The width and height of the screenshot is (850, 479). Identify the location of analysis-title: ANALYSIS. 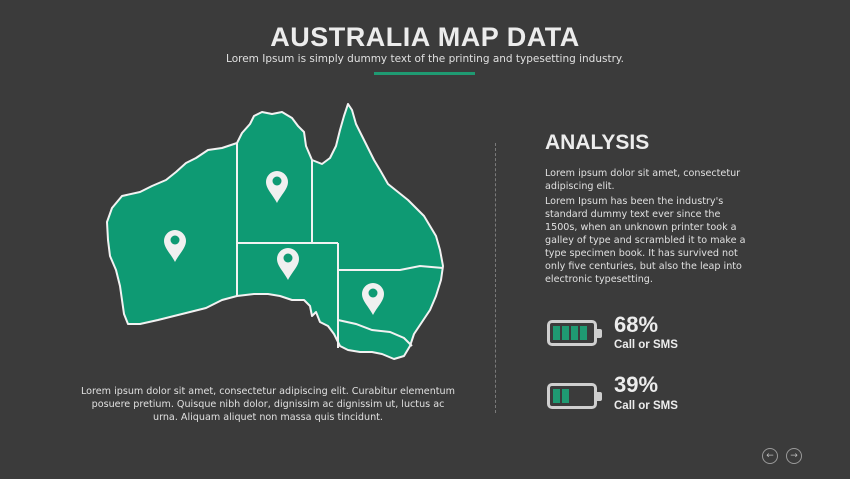
(597, 142).